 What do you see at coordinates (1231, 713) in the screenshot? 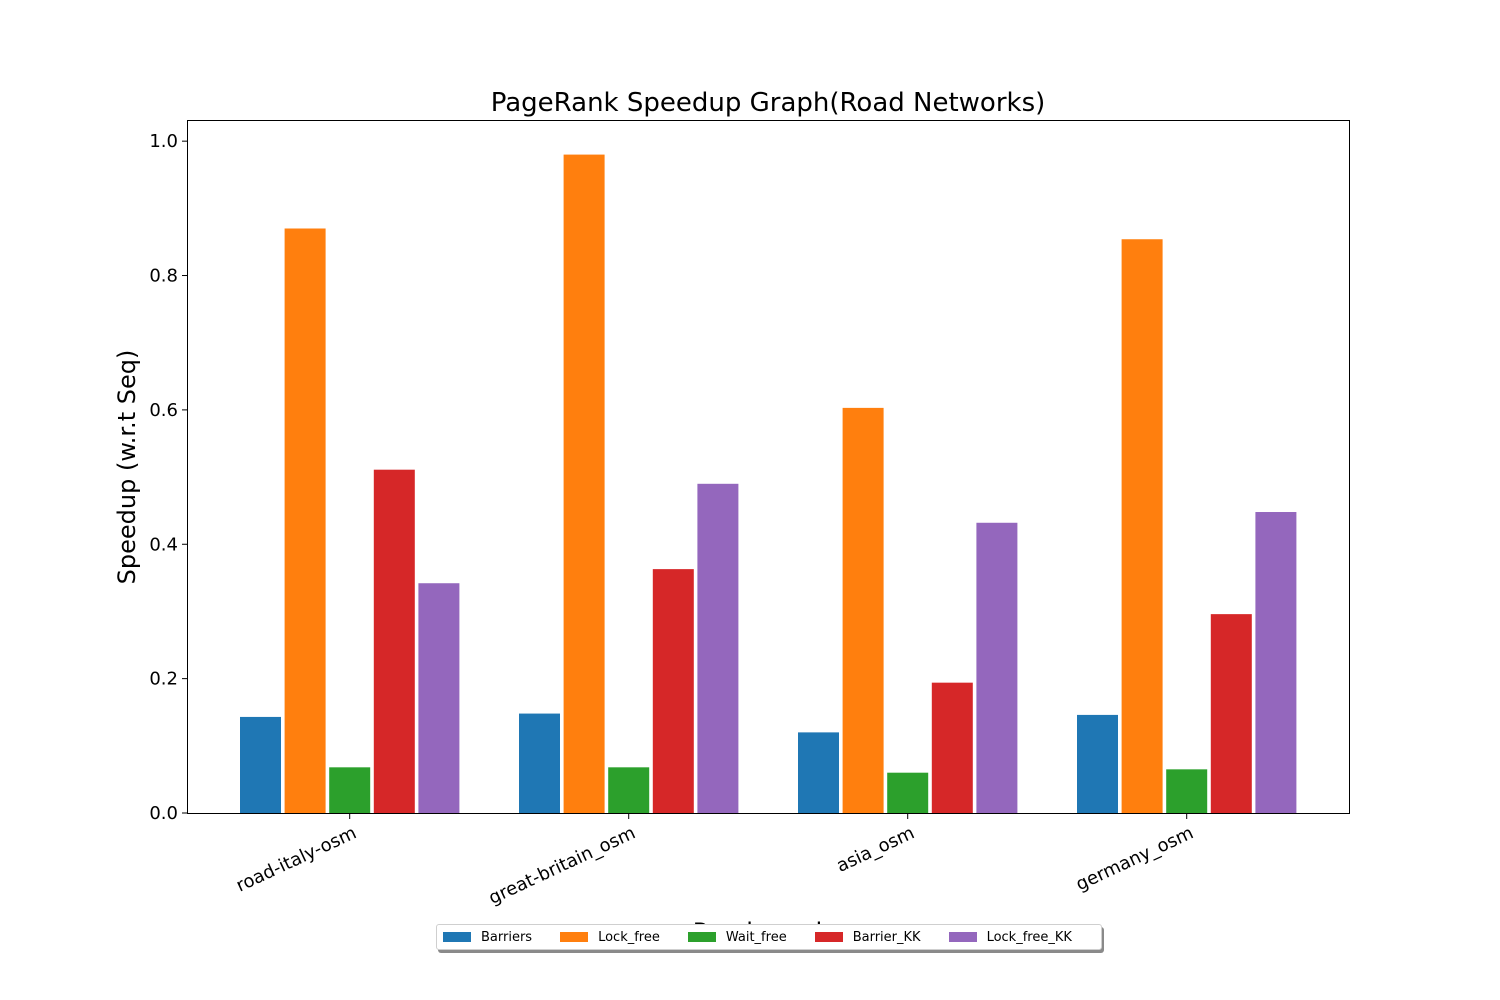
I see `bar-barrier-kk-germany-osm` at bounding box center [1231, 713].